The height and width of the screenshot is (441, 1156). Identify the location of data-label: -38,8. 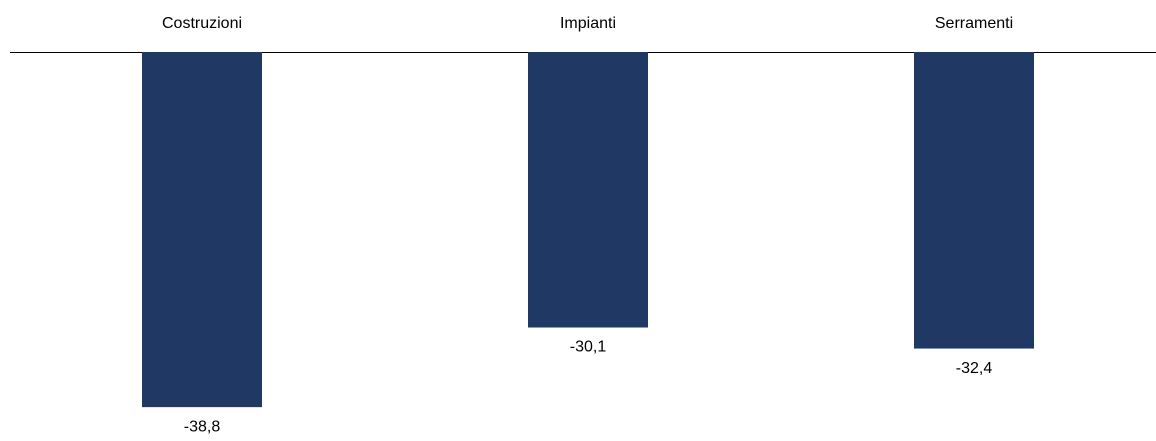
(202, 426).